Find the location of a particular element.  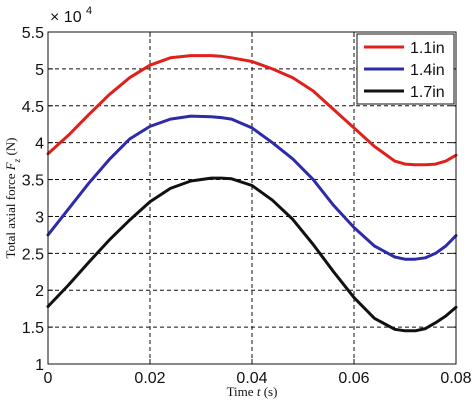

y-tick-label: 1 is located at coordinates (39, 365).